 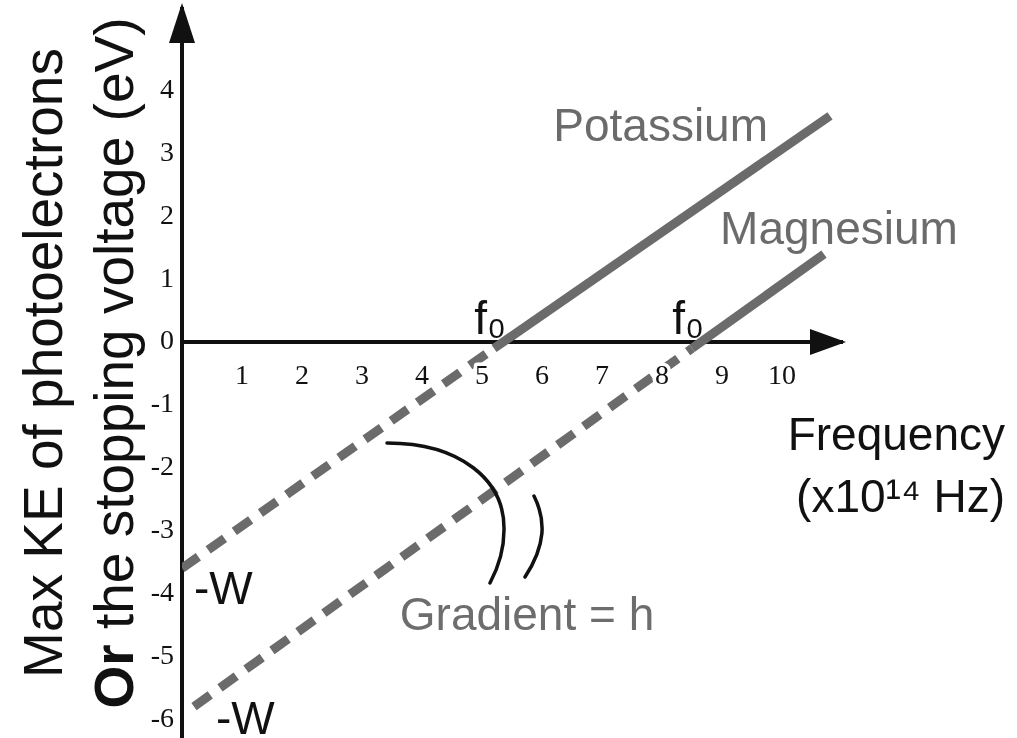 What do you see at coordinates (162, 591) in the screenshot?
I see `y-tick-label: -4` at bounding box center [162, 591].